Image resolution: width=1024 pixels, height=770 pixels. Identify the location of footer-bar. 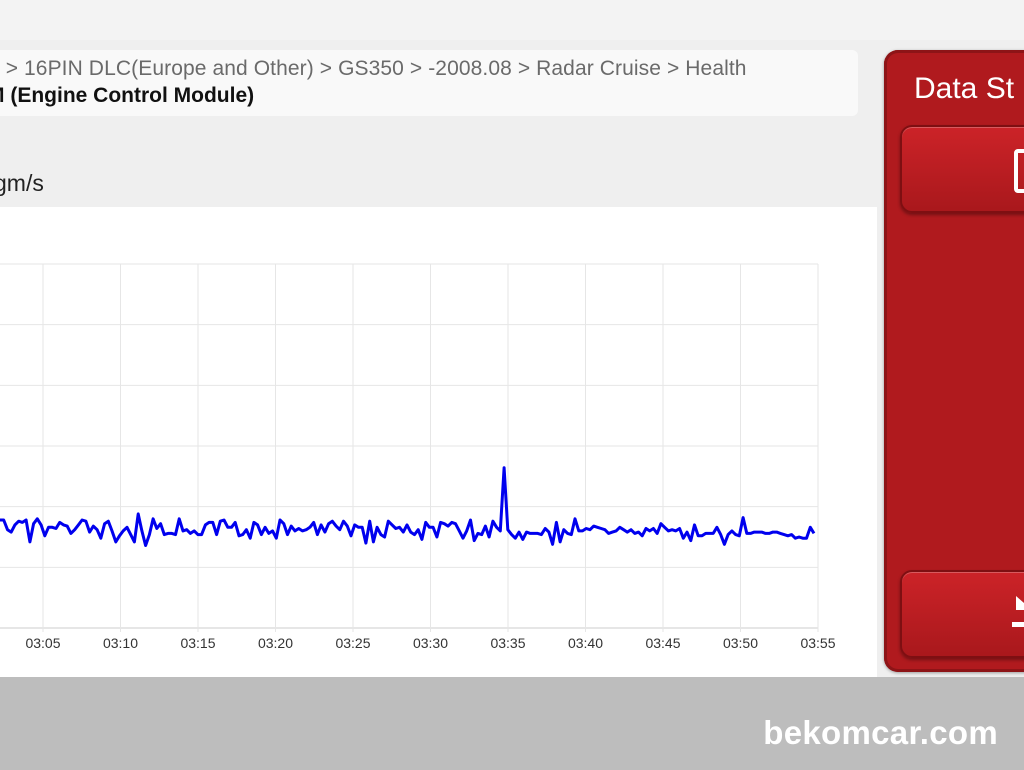
(512, 723).